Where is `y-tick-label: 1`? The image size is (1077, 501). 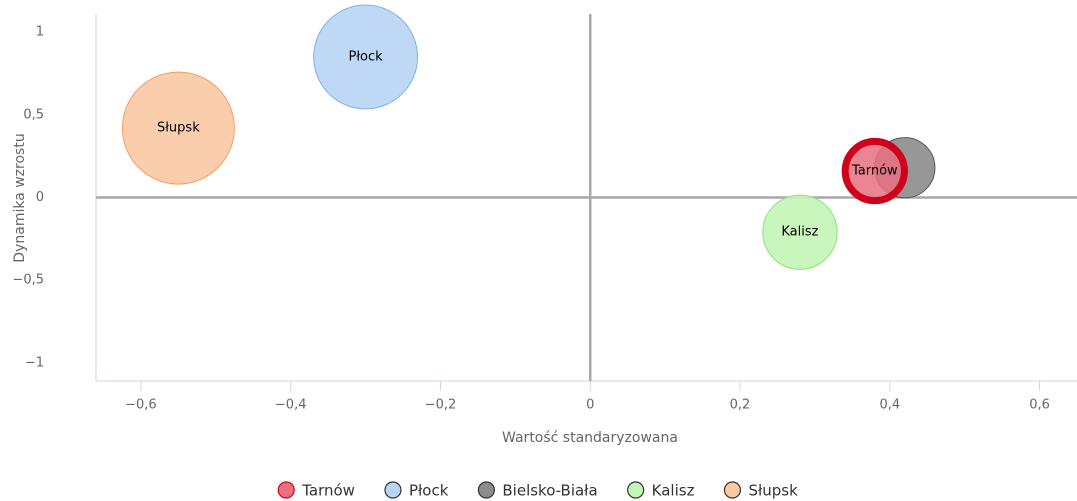 y-tick-label: 1 is located at coordinates (40, 32).